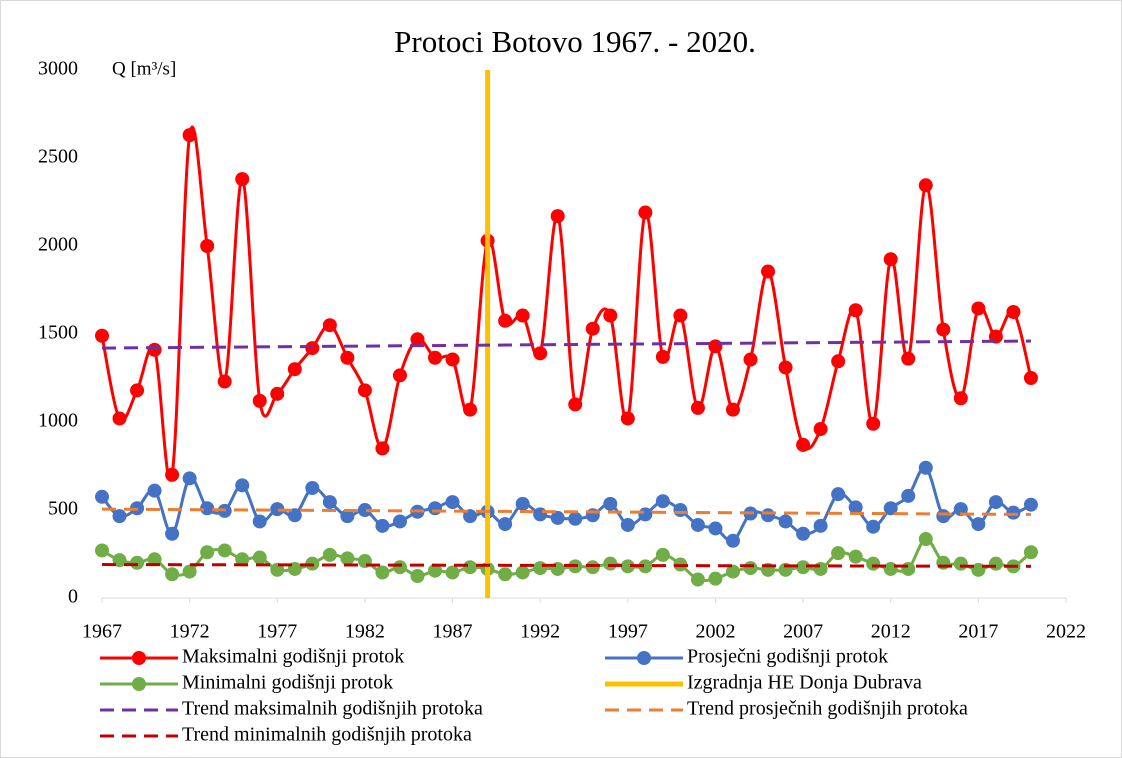 The image size is (1122, 758). I want to click on legend-label: Trend maksimalnih godišnjih protoka, so click(332, 709).